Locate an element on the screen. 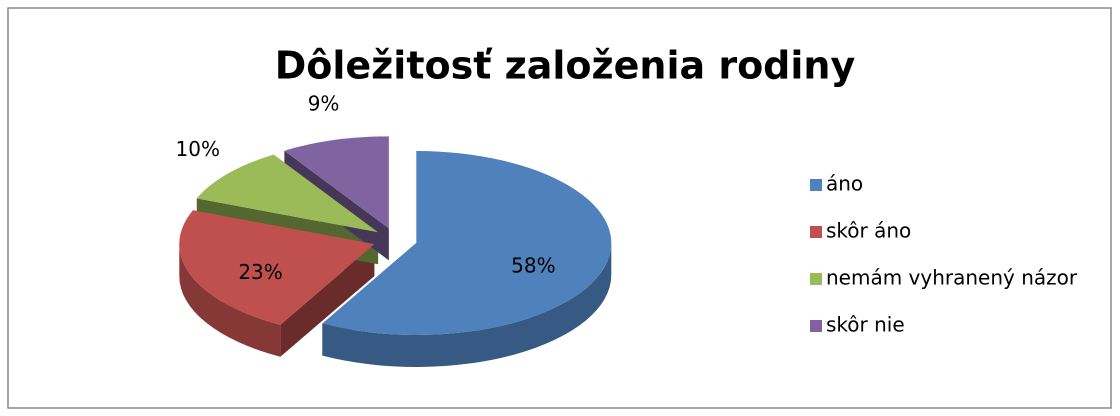 This screenshot has height=416, width=1120. legend-label: skôr nie is located at coordinates (865, 325).